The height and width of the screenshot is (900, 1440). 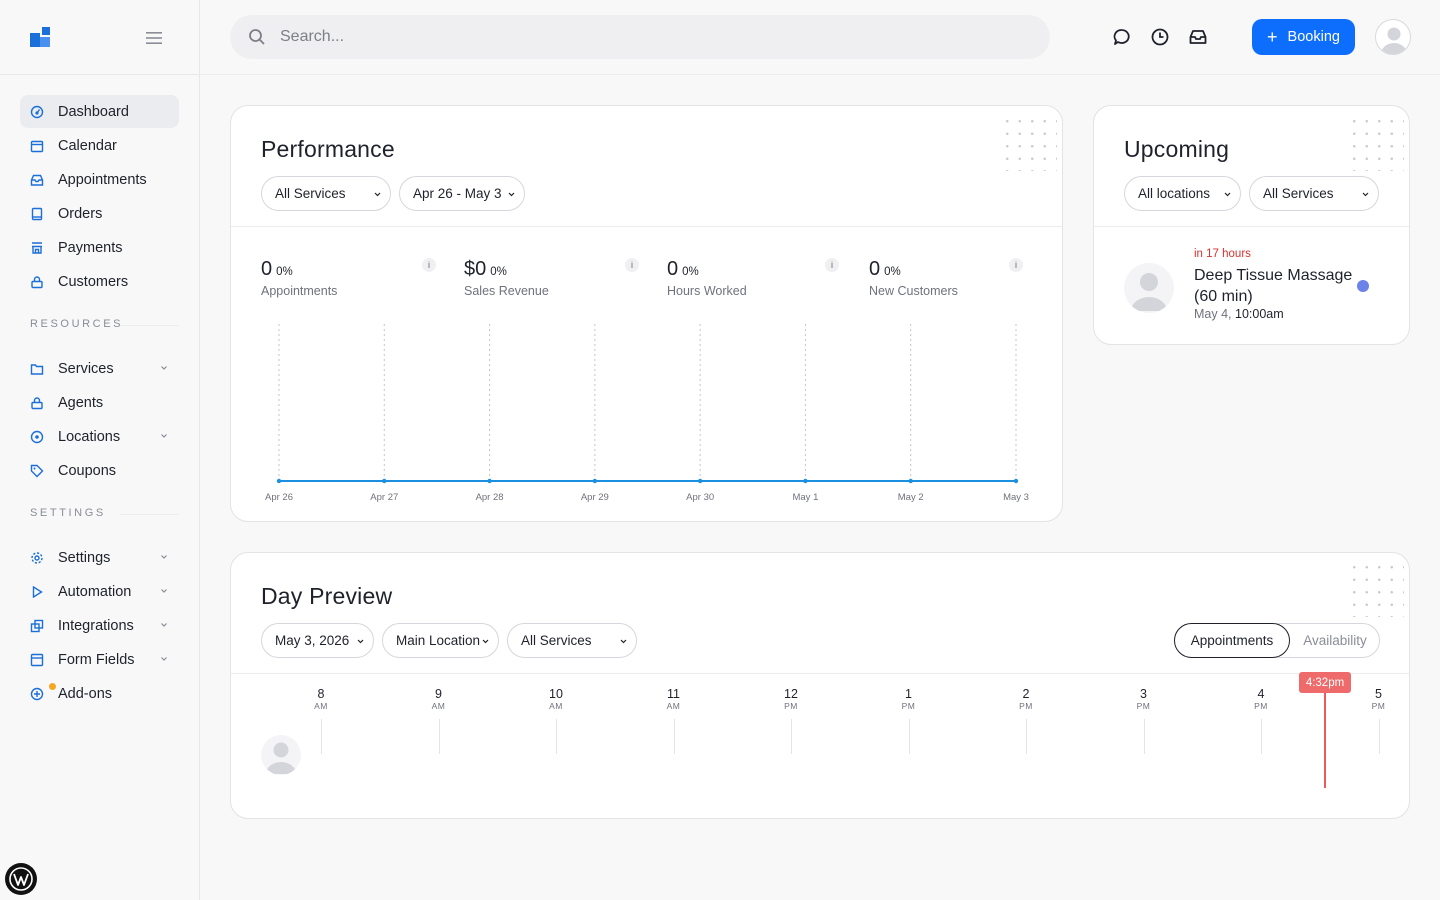 What do you see at coordinates (21, 879) in the screenshot?
I see `wordpress-icon` at bounding box center [21, 879].